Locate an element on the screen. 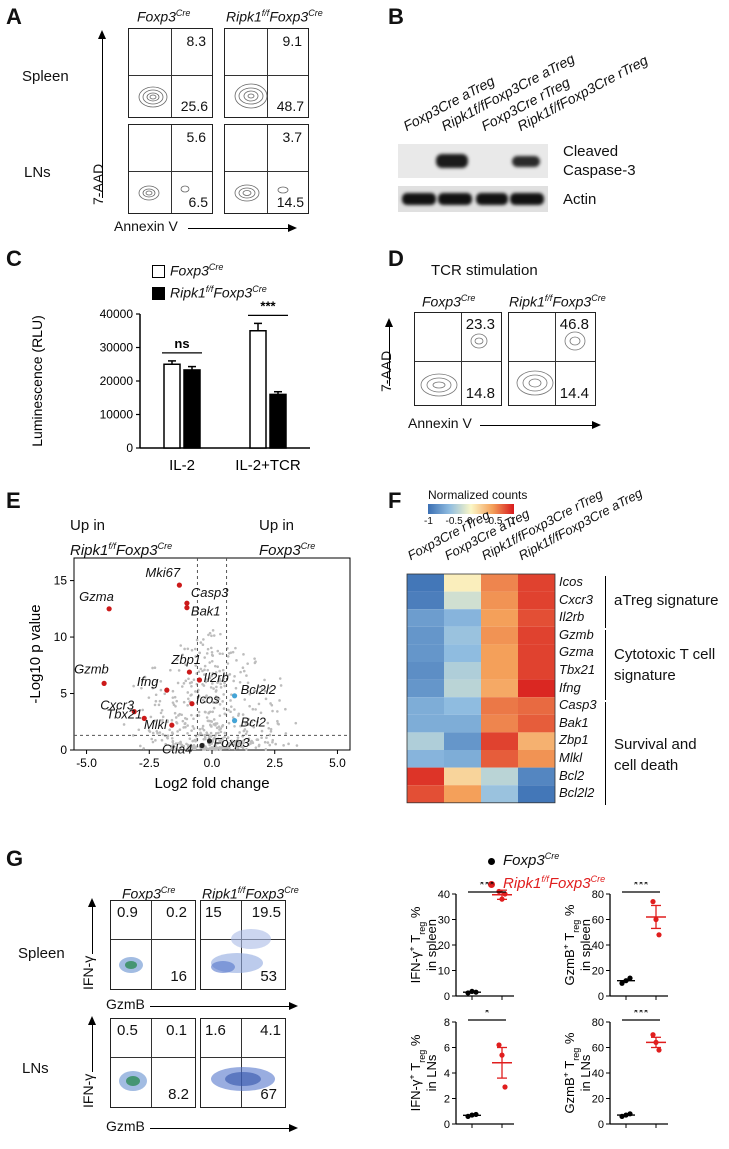 The width and height of the screenshot is (729, 1149). x-tick-label: IL-2 is located at coordinates (182, 465).